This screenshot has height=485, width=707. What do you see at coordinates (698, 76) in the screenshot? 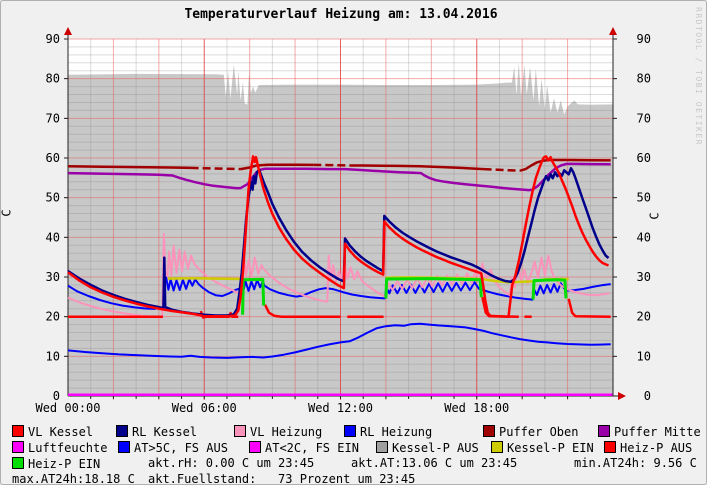
I see `rrdtool-watermark: RRDTOOL / TOBI OETIKER` at bounding box center [698, 76].